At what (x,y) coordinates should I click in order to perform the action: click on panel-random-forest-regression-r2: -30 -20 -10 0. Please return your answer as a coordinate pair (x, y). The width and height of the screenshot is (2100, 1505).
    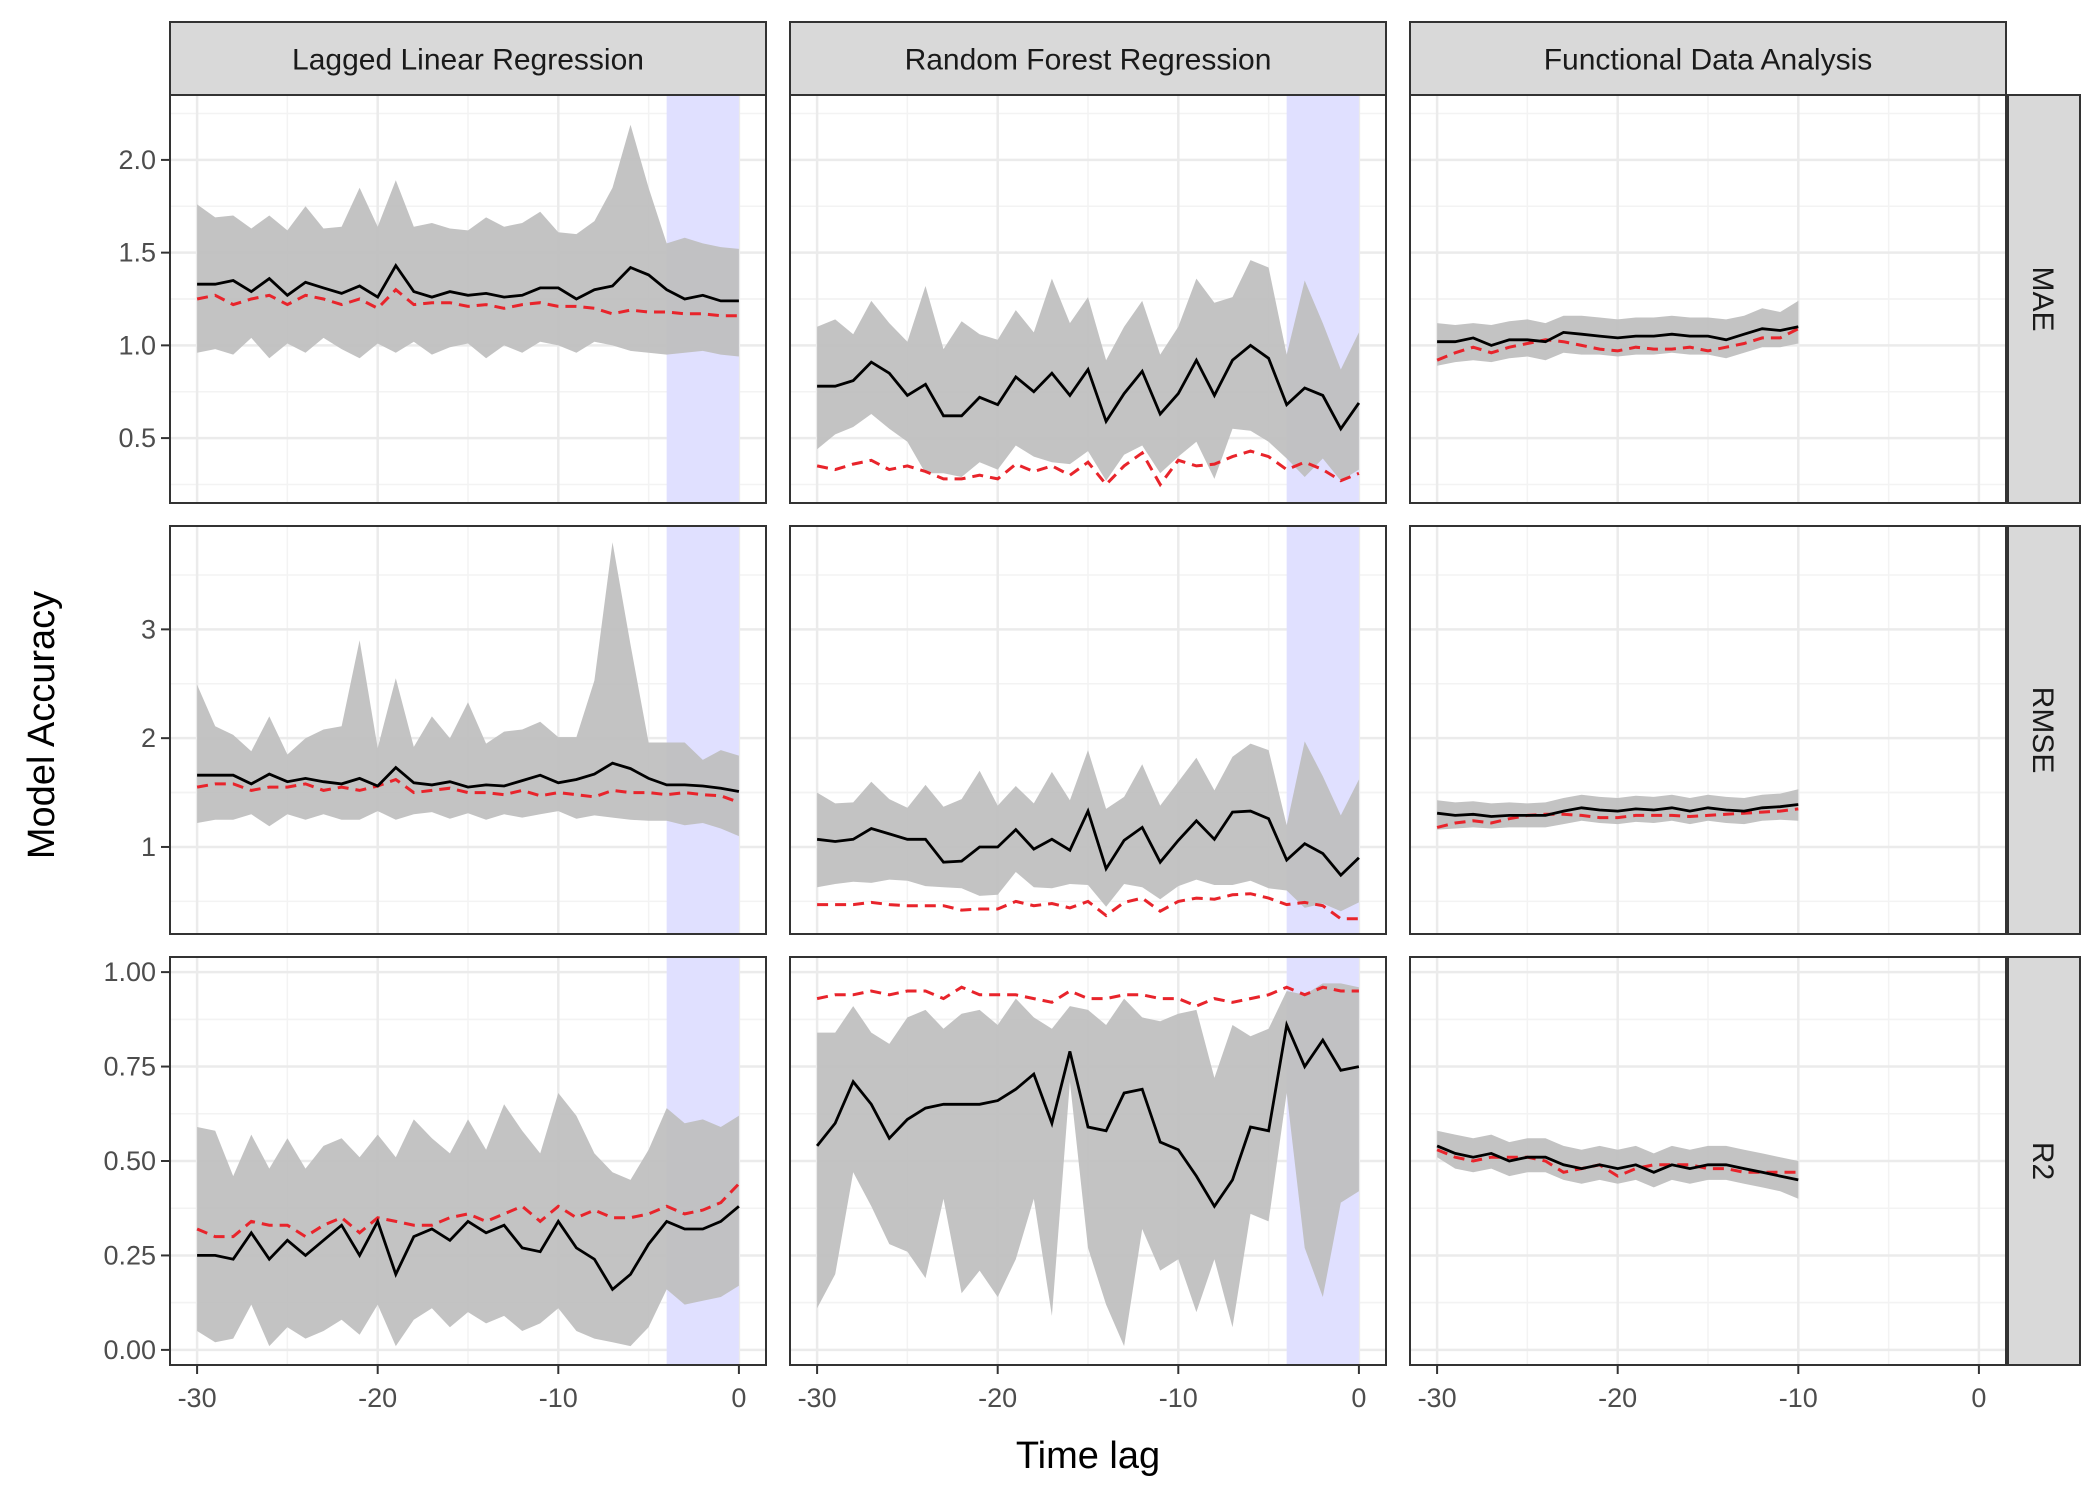
    Looking at the image, I should click on (1088, 1184).